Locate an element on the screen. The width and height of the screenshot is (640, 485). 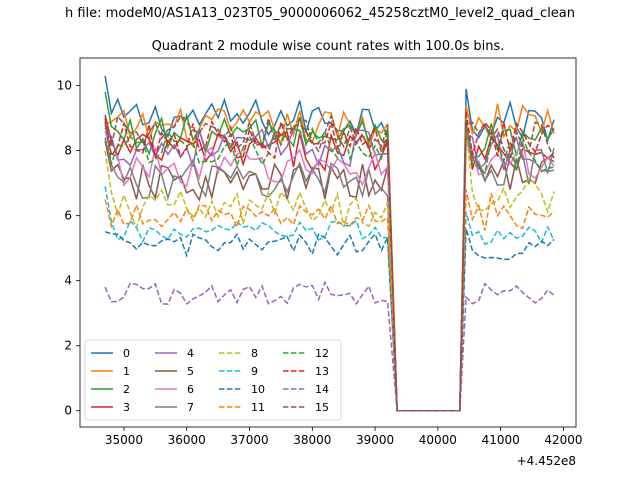
legend-label-10: 10 is located at coordinates (258, 389).